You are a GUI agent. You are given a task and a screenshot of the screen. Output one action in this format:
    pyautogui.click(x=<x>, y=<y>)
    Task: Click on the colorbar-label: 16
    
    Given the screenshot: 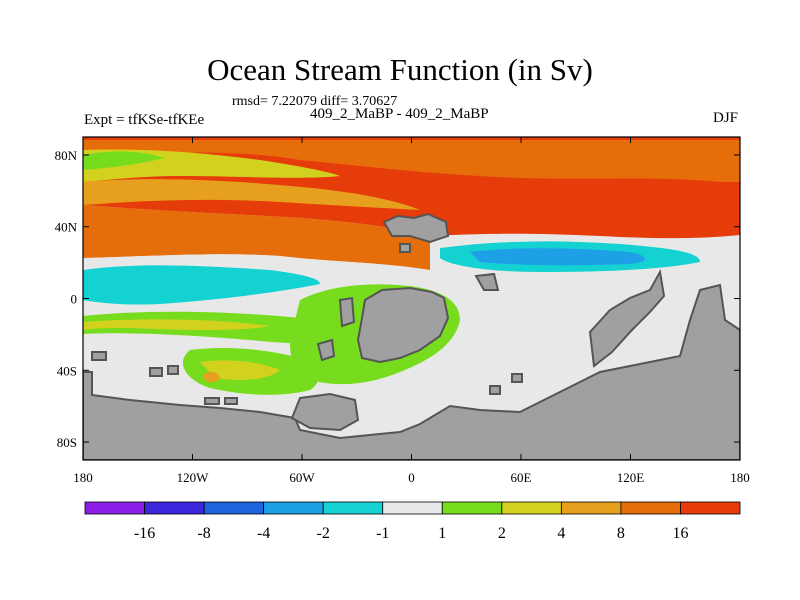 What is the action you would take?
    pyautogui.click(x=680, y=533)
    